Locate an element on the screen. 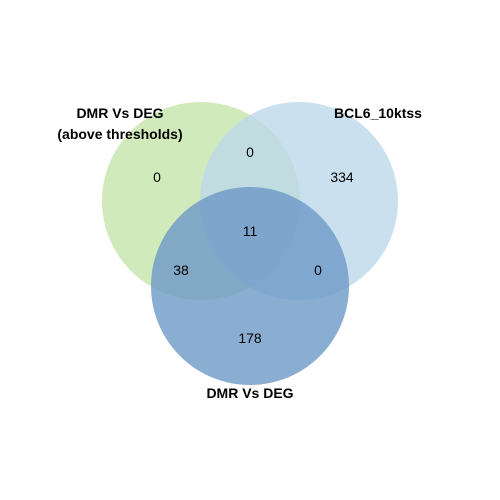  set-label-c: DMR Vs DEG is located at coordinates (249, 393).